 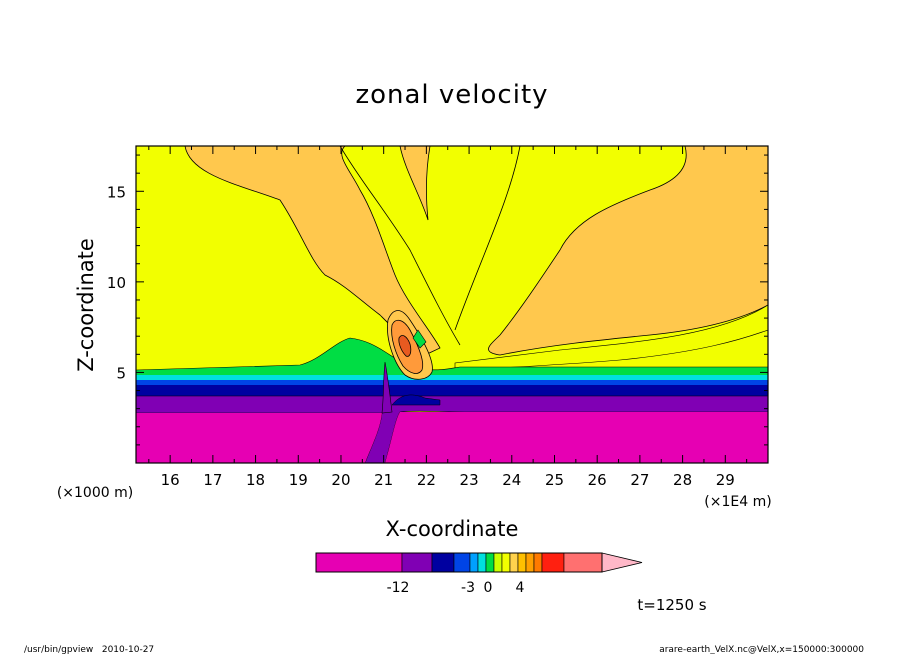 I want to click on x-axis-label: X-coordinate, so click(x=452, y=529).